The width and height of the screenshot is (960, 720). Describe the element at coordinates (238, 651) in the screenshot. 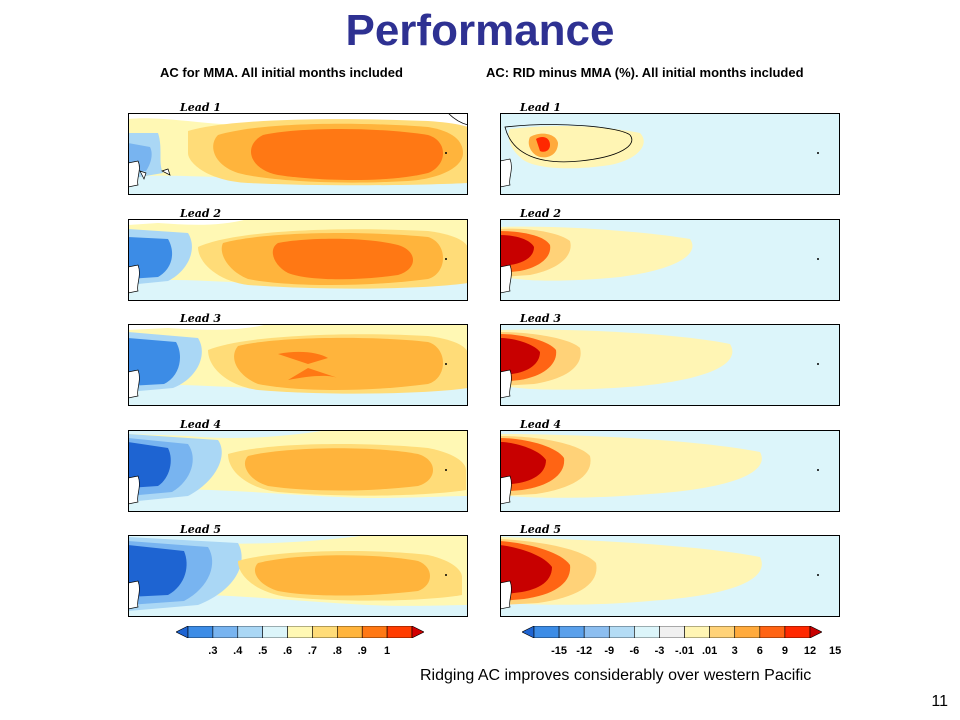

I see `left-colorbar-tick-label: .4` at that location.